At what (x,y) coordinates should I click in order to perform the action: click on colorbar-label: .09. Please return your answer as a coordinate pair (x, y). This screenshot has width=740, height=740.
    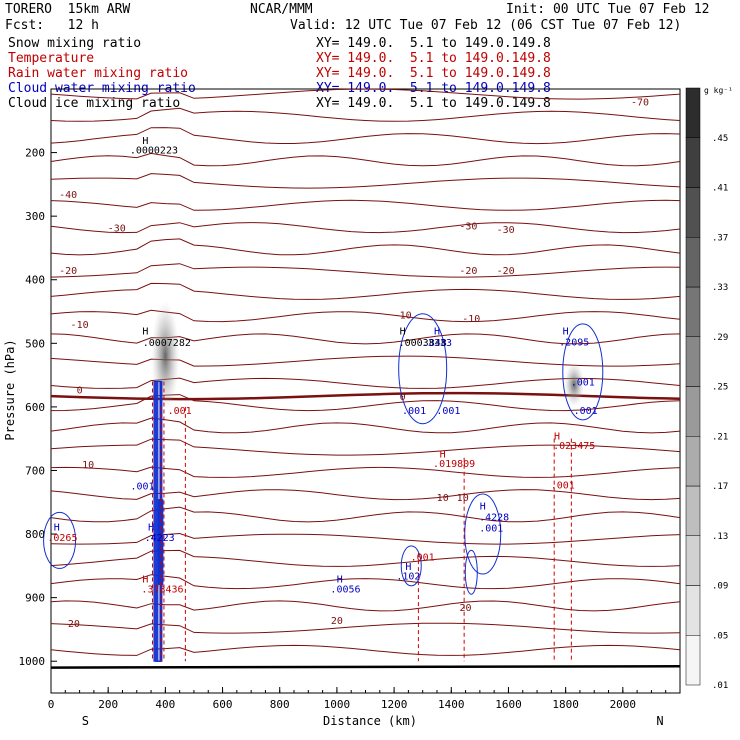
    Looking at the image, I should click on (720, 587).